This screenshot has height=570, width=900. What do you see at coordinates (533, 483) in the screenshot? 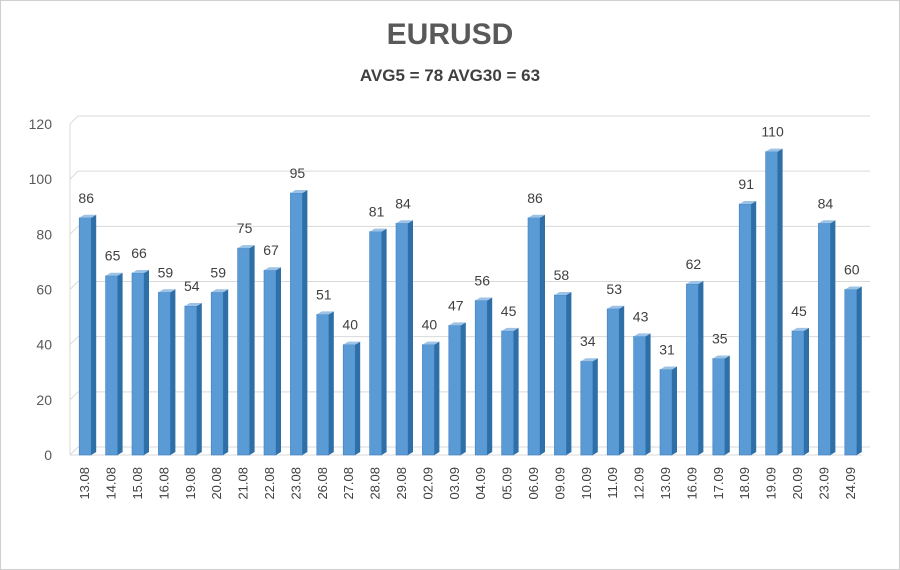
I see `x-tick-label: 06.09` at bounding box center [533, 483].